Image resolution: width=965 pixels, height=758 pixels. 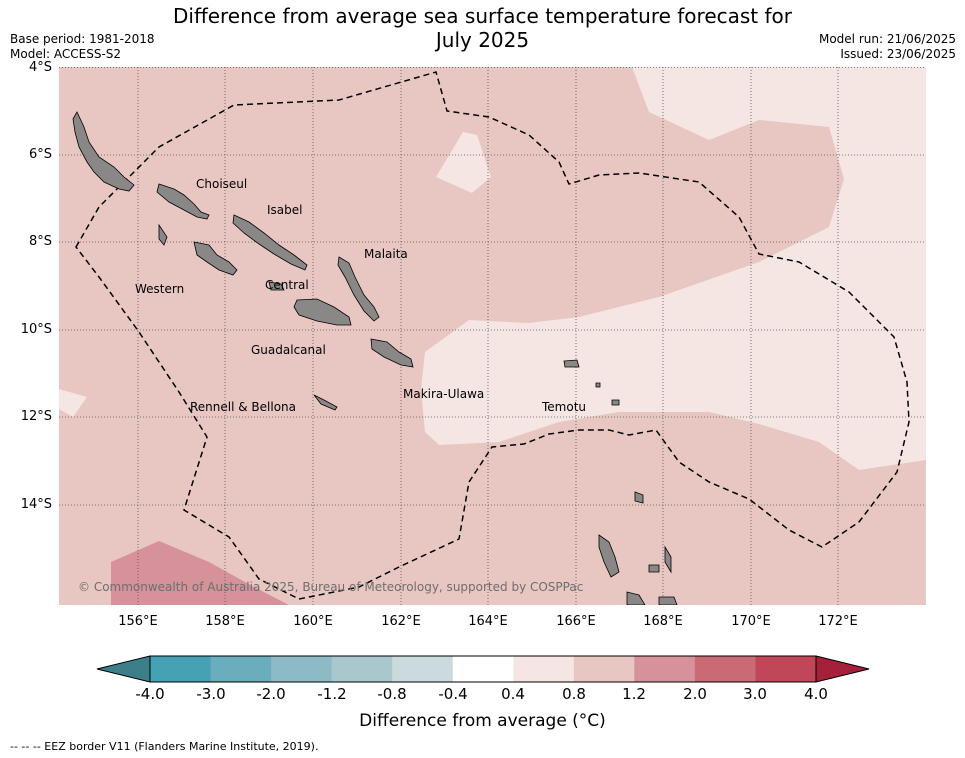 What do you see at coordinates (816, 694) in the screenshot?
I see `colorbar-tick-11: 4.0` at bounding box center [816, 694].